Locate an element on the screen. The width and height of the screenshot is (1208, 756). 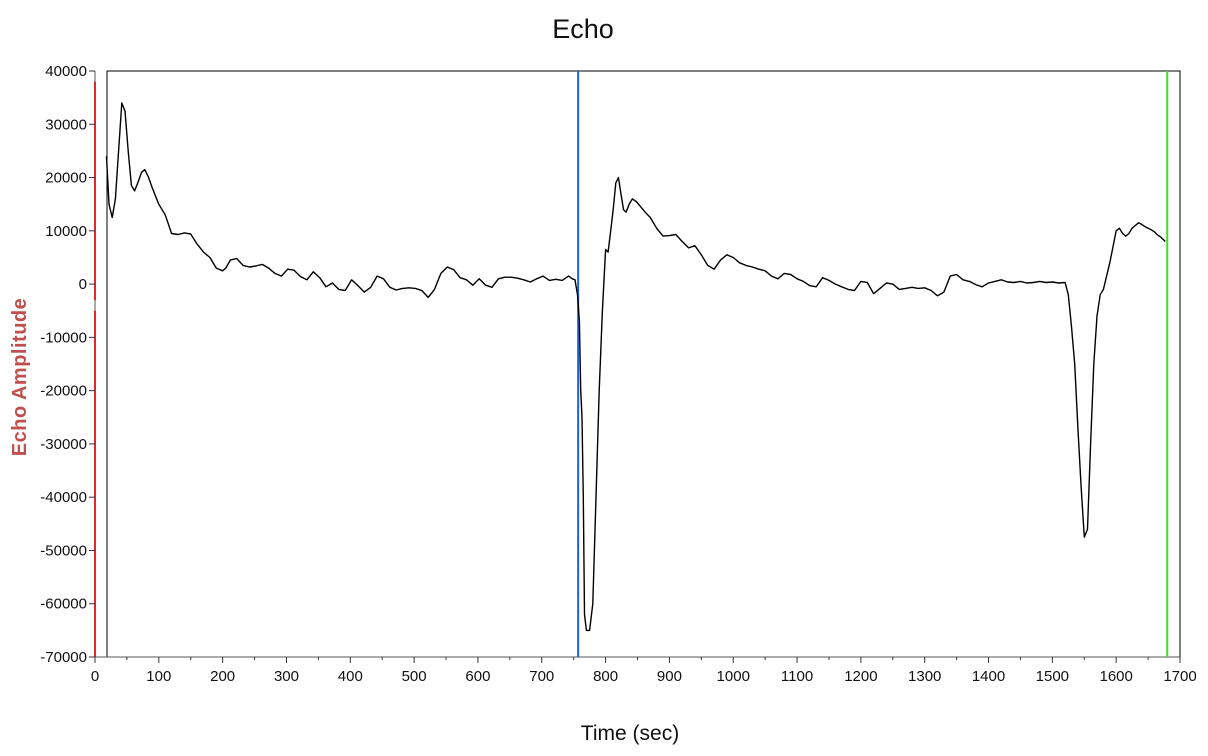
y-tick-label: -60000 is located at coordinates (63, 604).